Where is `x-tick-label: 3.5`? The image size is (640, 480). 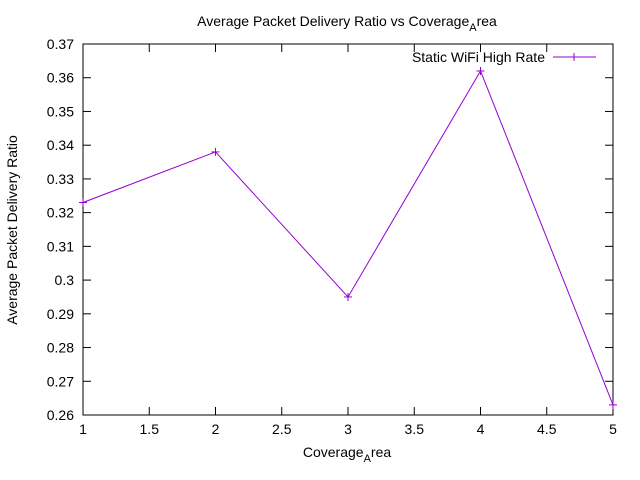
x-tick-label: 3.5 is located at coordinates (415, 429).